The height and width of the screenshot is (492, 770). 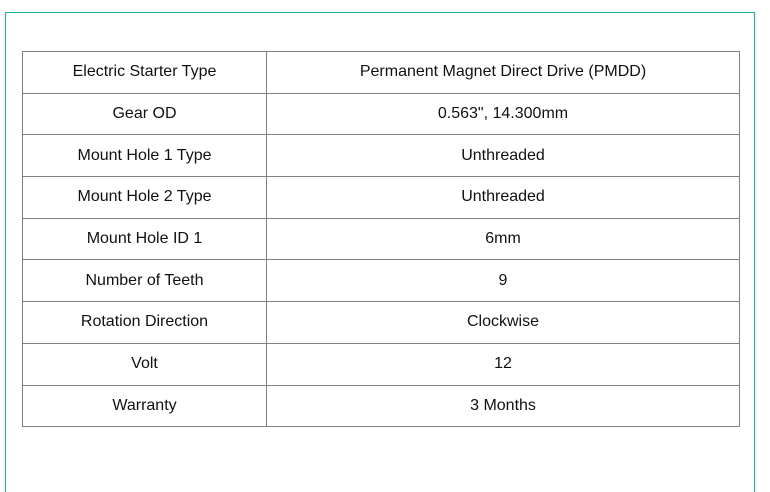 I want to click on spec-label: Warranty, so click(x=144, y=406).